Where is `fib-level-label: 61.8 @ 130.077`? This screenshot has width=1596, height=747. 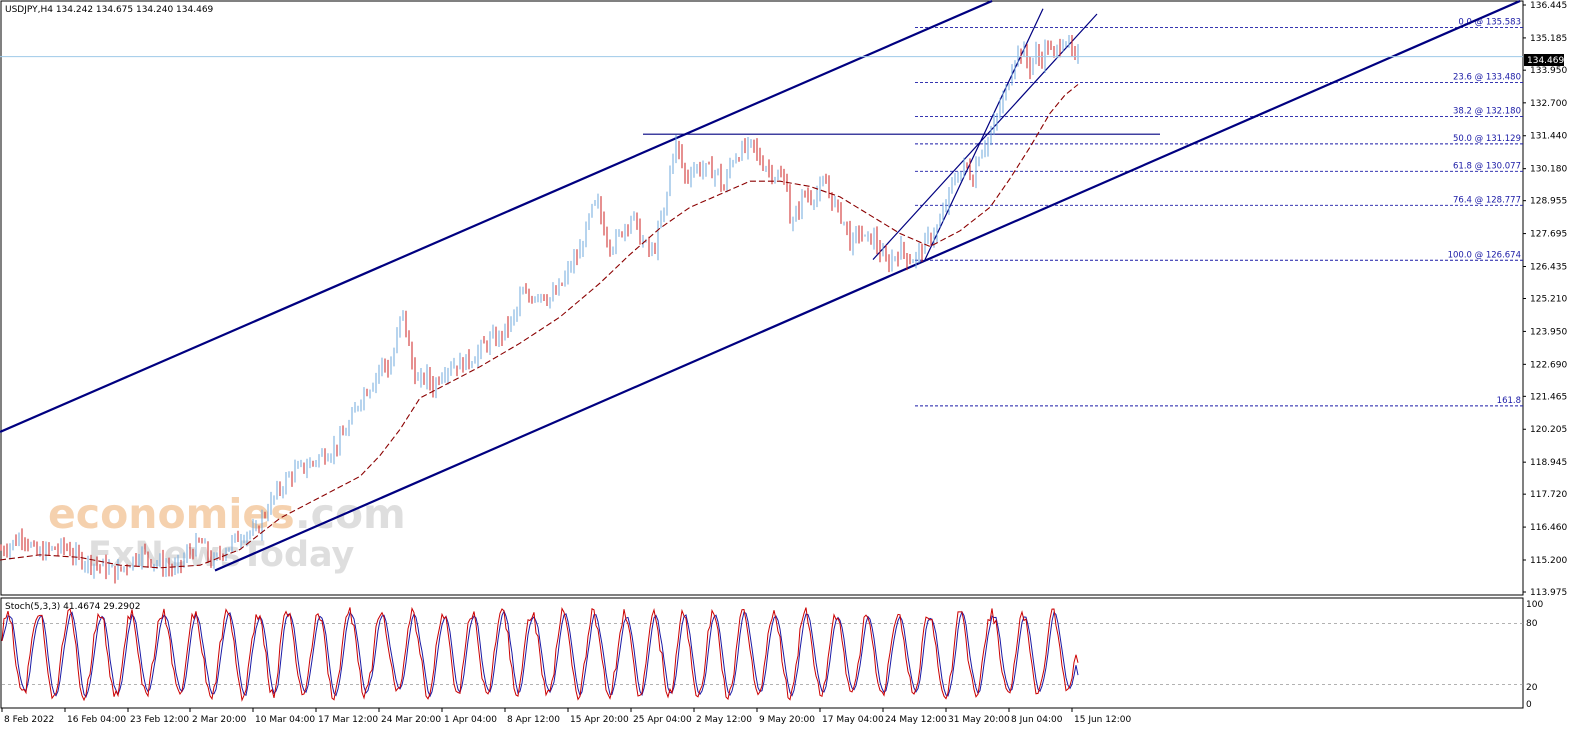
fib-level-label: 61.8 @ 130.077 is located at coordinates (1487, 166).